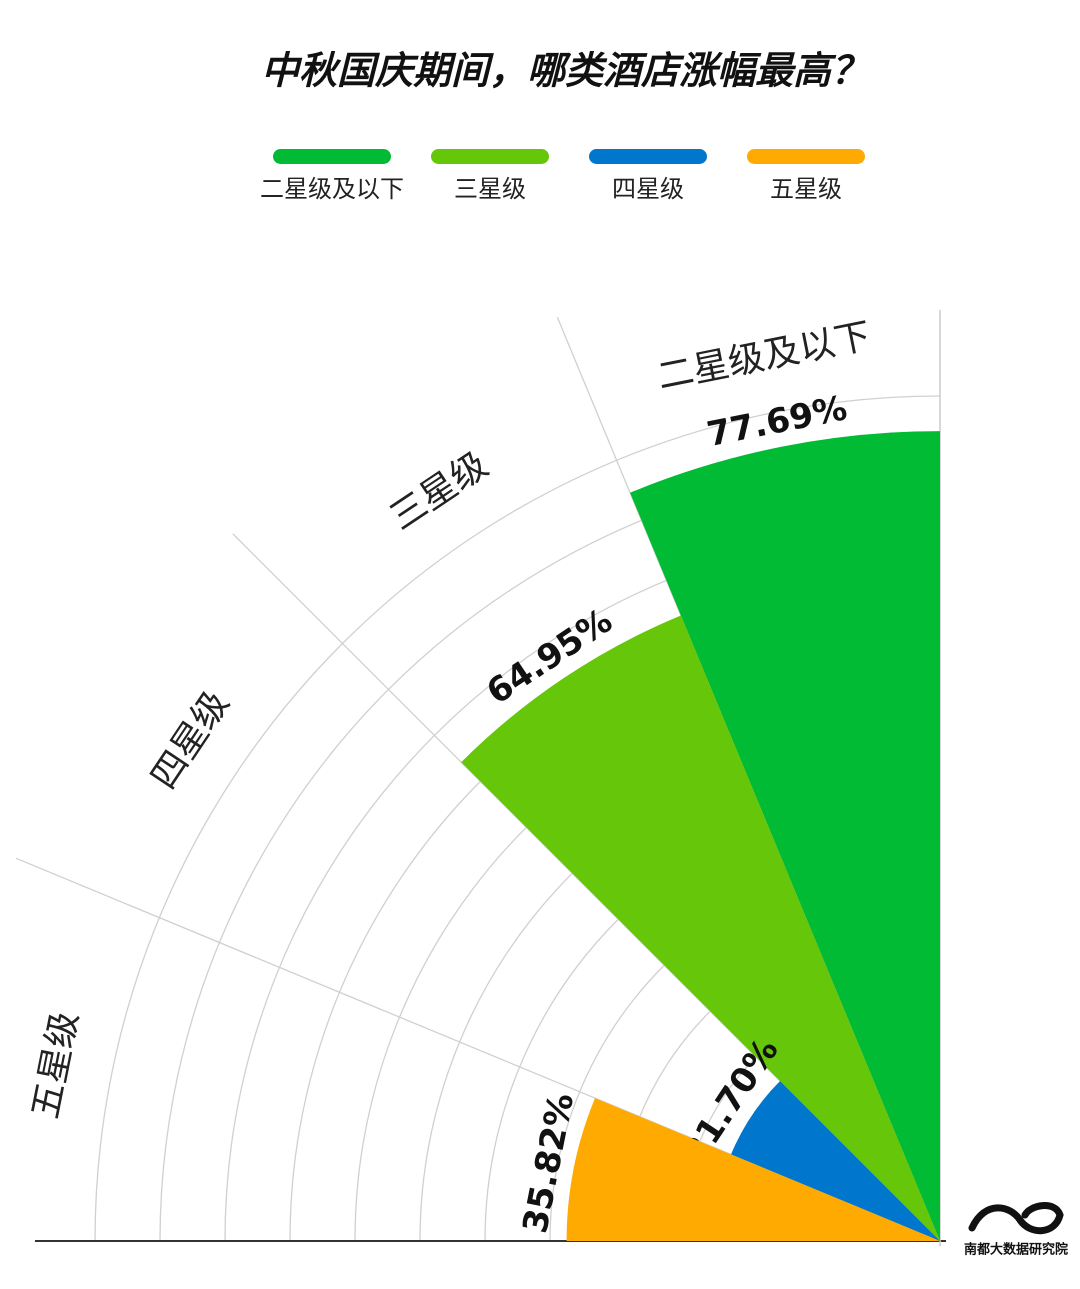 The height and width of the screenshot is (1289, 1080). I want to click on logo: 南都大数据研究院, so click(1016, 1230).